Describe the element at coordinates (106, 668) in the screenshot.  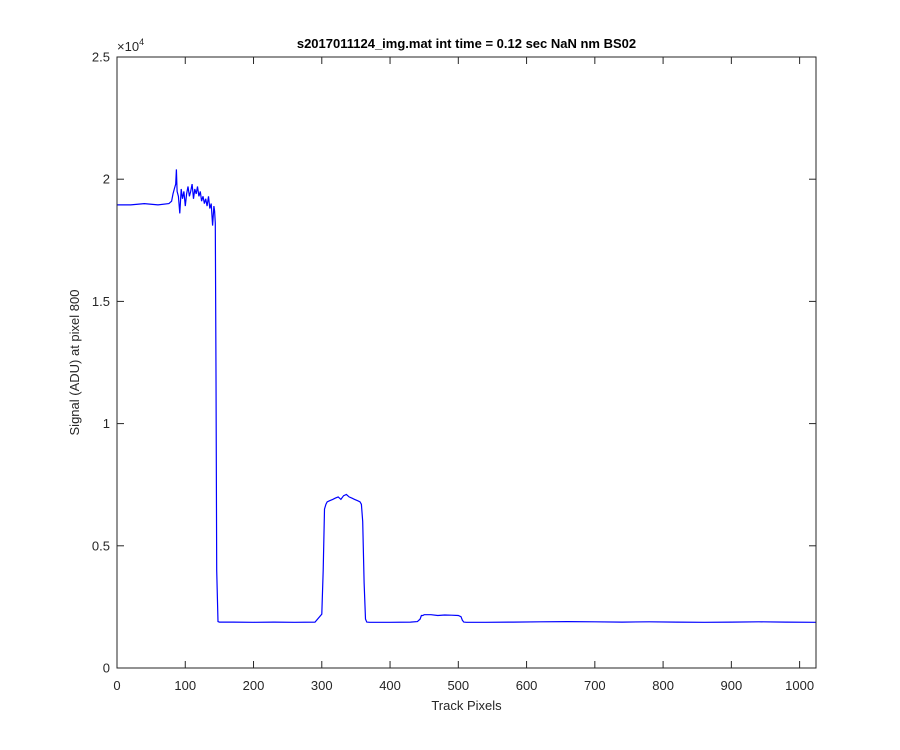
I see `y-tick-label: 0` at that location.